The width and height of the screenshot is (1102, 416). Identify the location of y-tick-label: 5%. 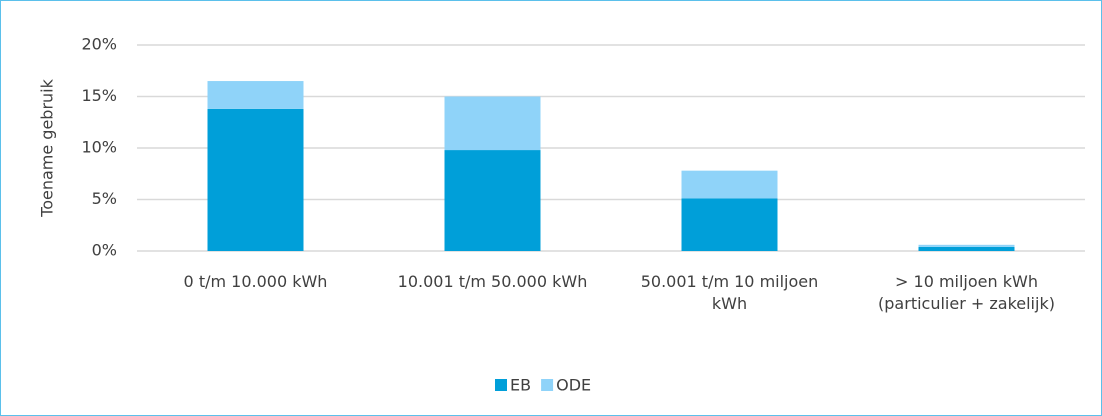
(104, 198).